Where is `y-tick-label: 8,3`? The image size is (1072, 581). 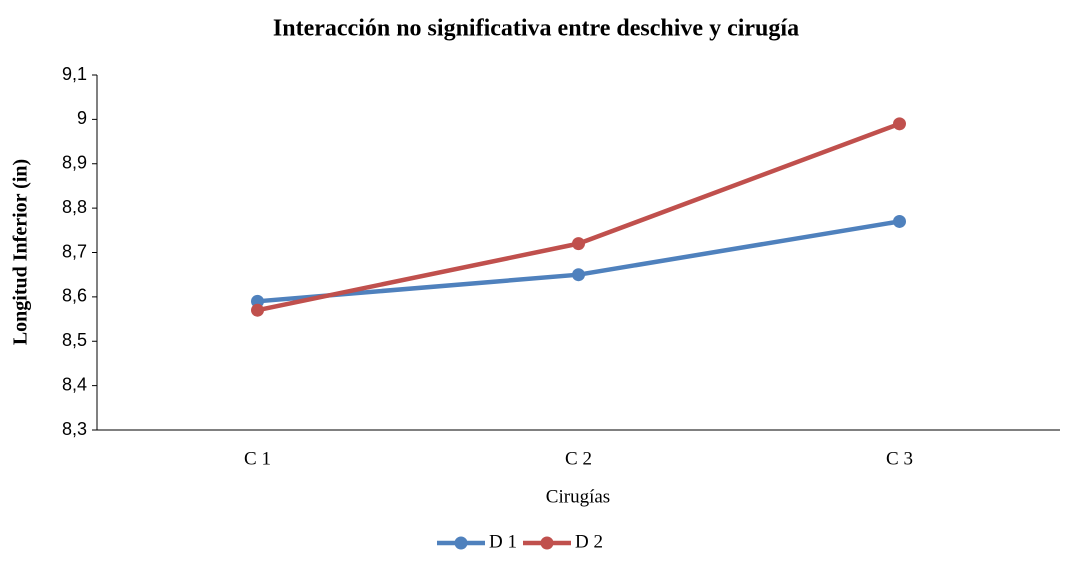 y-tick-label: 8,3 is located at coordinates (74, 429).